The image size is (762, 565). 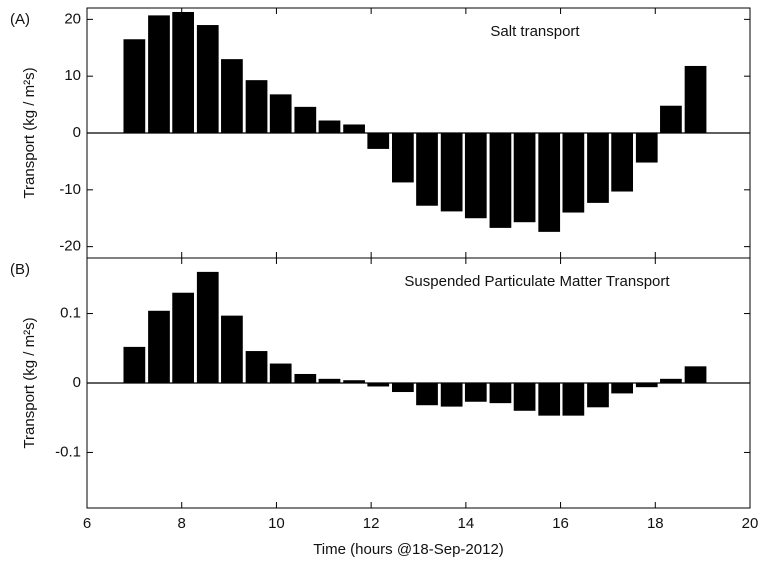 What do you see at coordinates (70, 313) in the screenshot?
I see `y-tick-label: 0.1` at bounding box center [70, 313].